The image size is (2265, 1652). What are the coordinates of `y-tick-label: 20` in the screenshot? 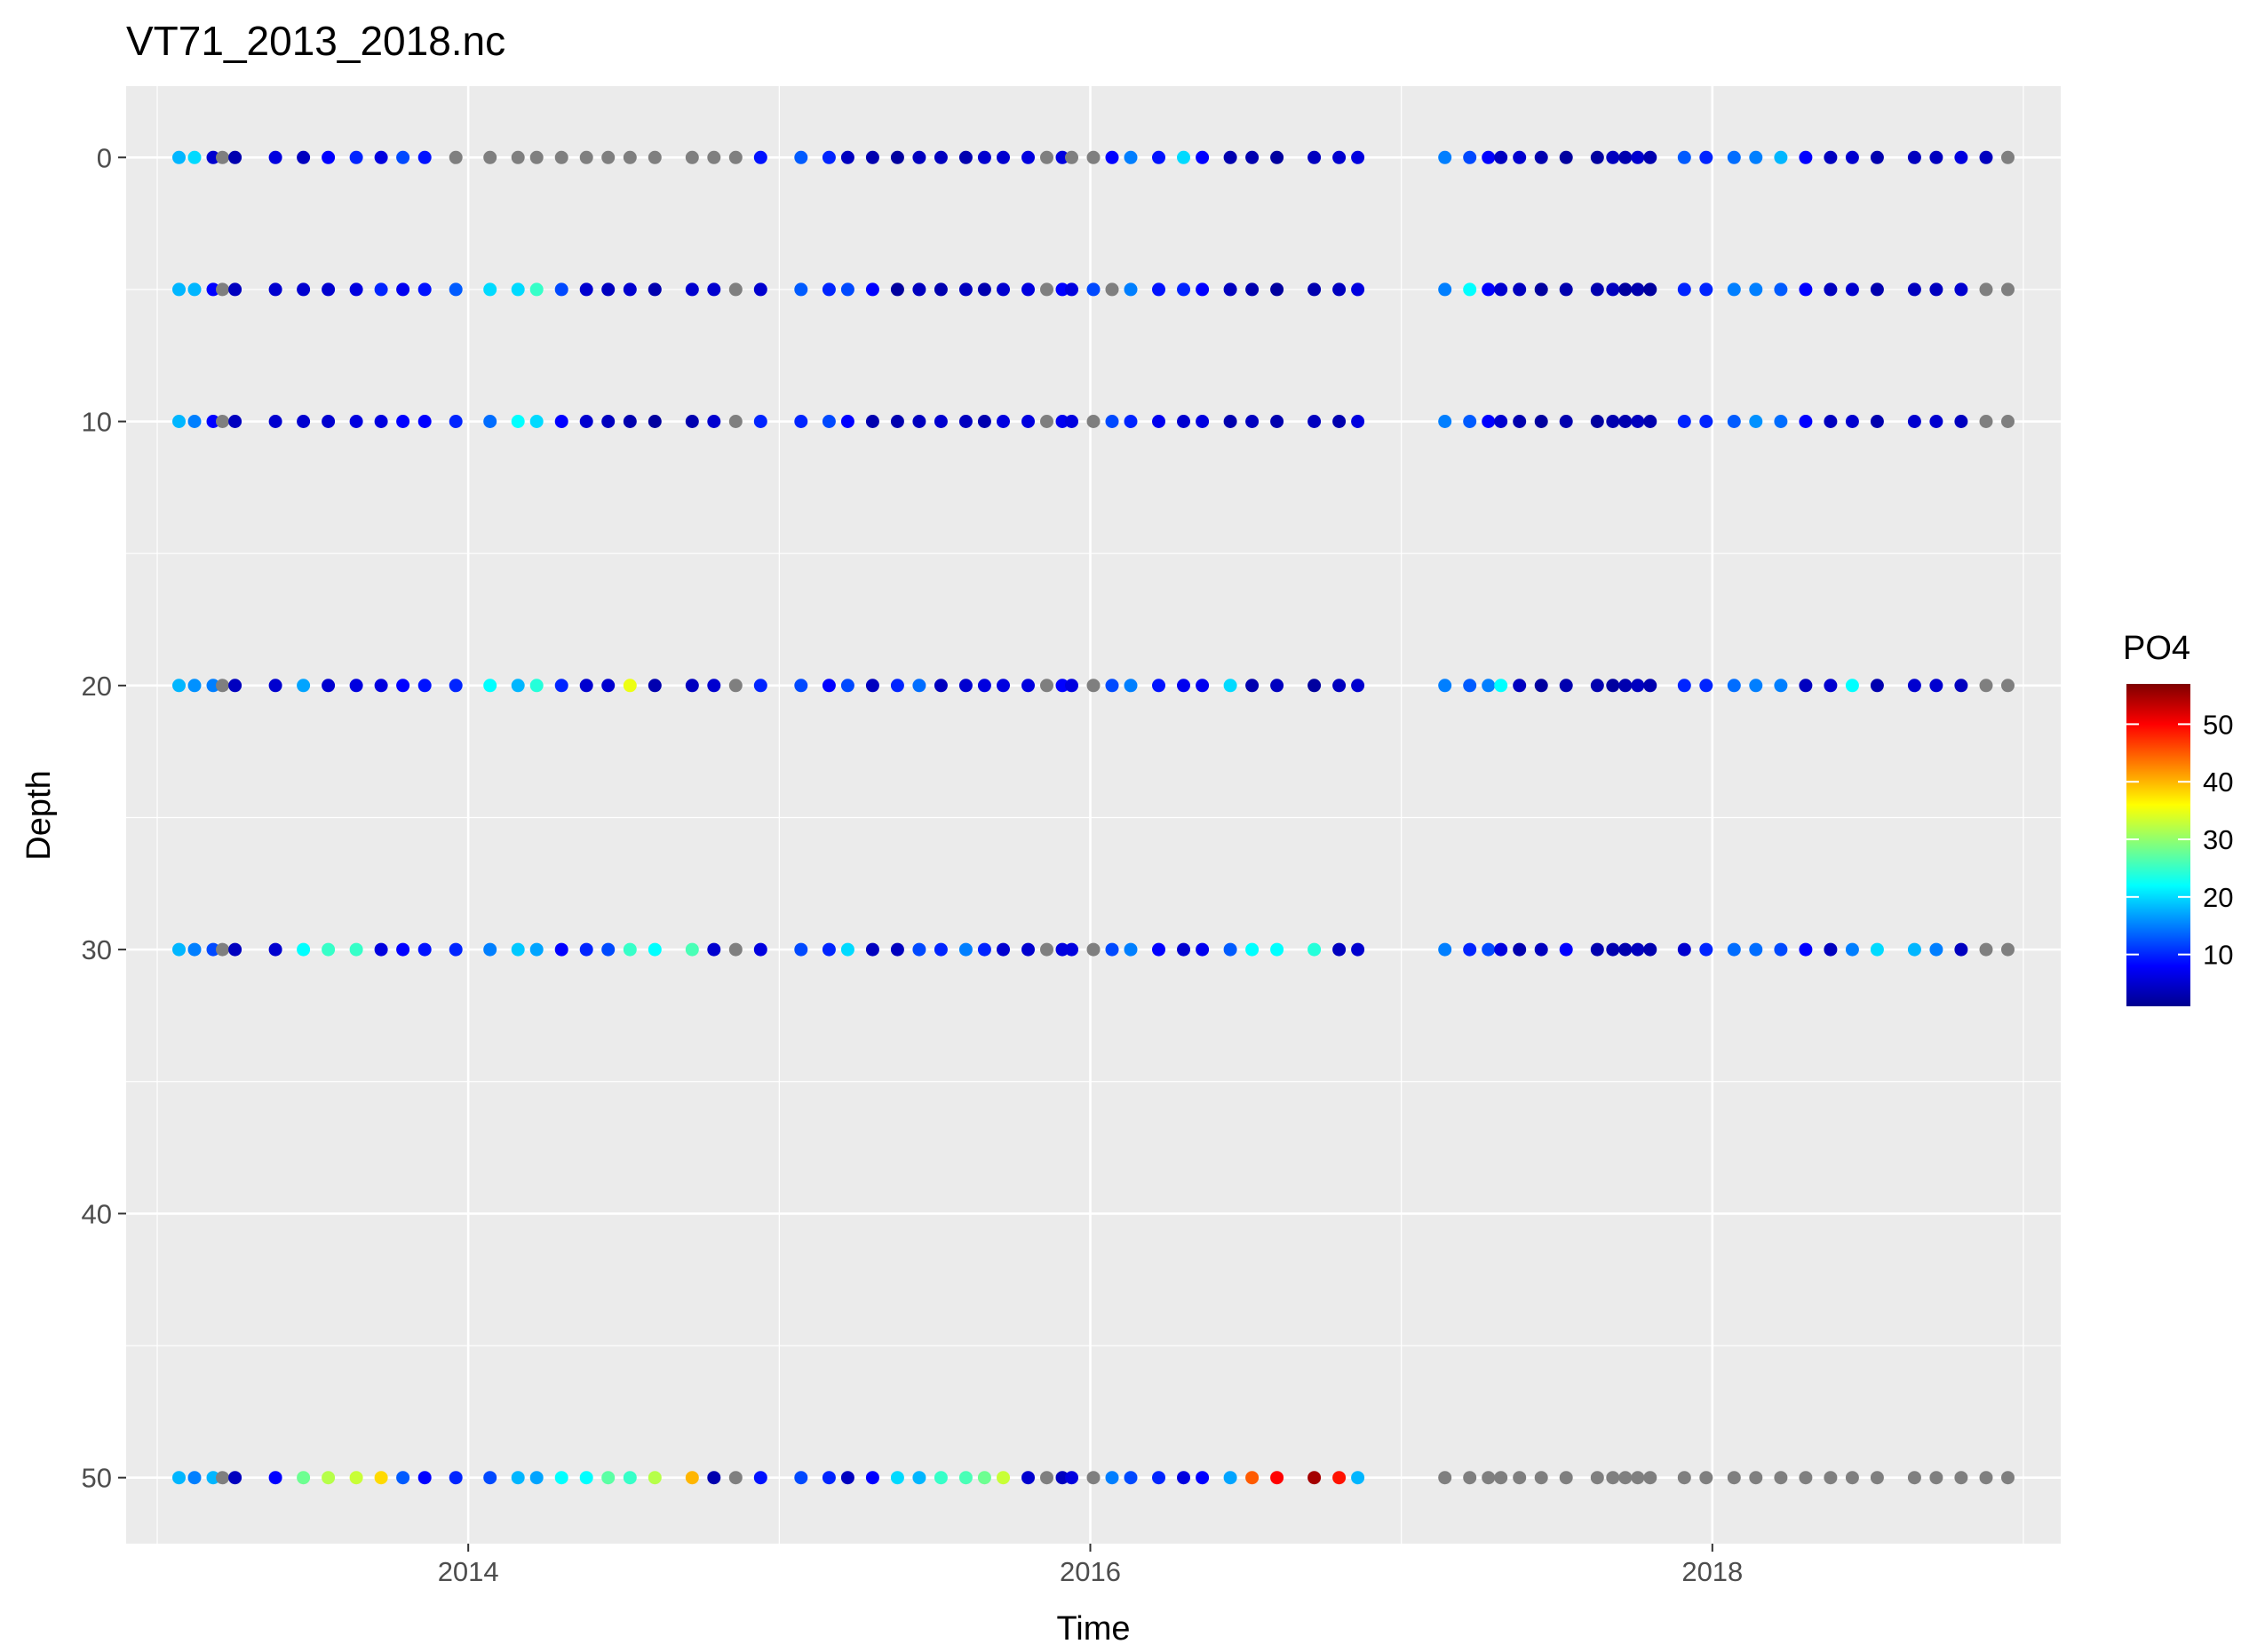 It's located at (97, 686).